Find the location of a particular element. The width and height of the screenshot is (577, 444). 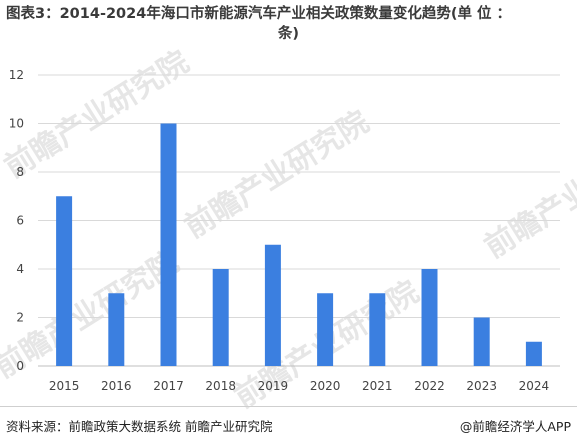

bar-2020 is located at coordinates (325, 329).